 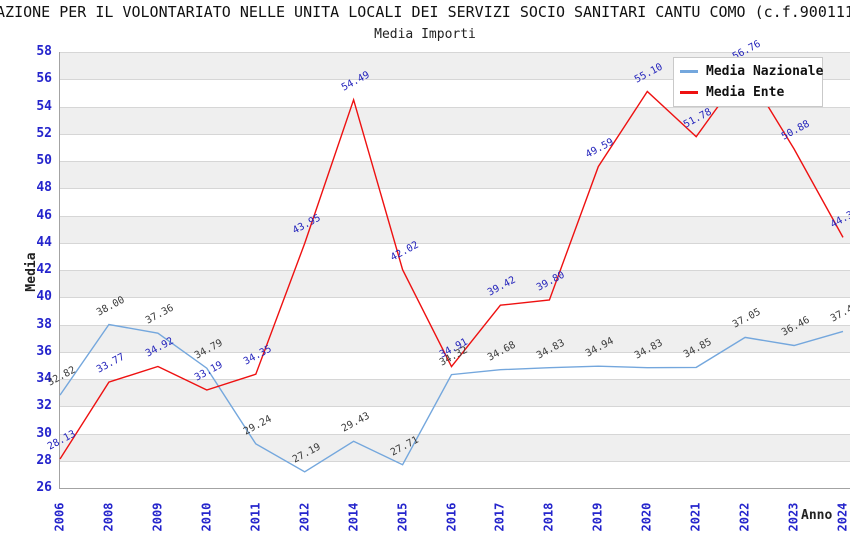 I want to click on y-tick-label: 38, so click(x=44, y=324).